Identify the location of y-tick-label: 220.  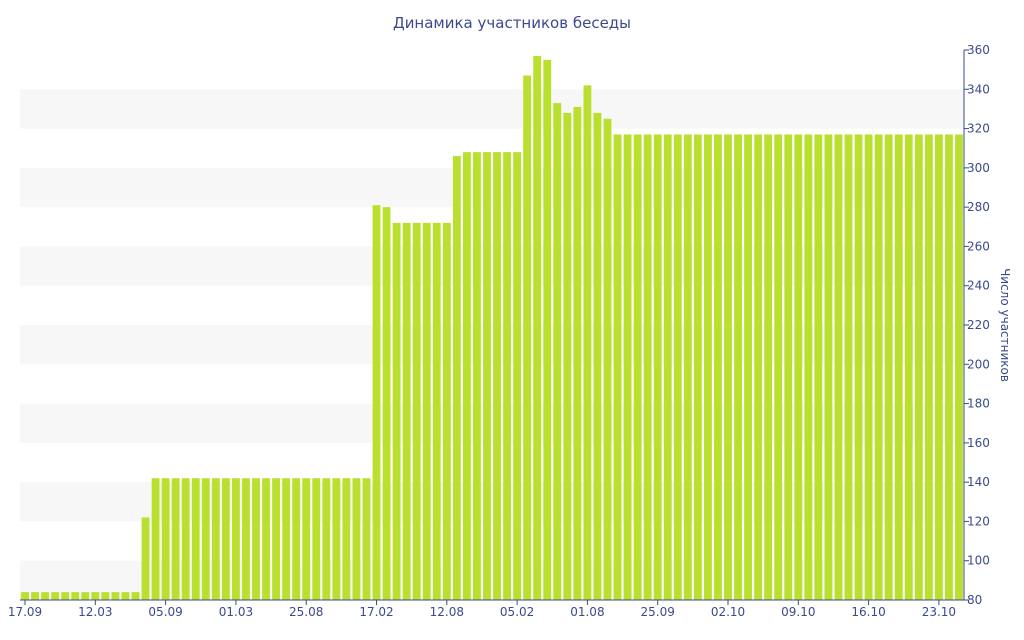
(978, 325).